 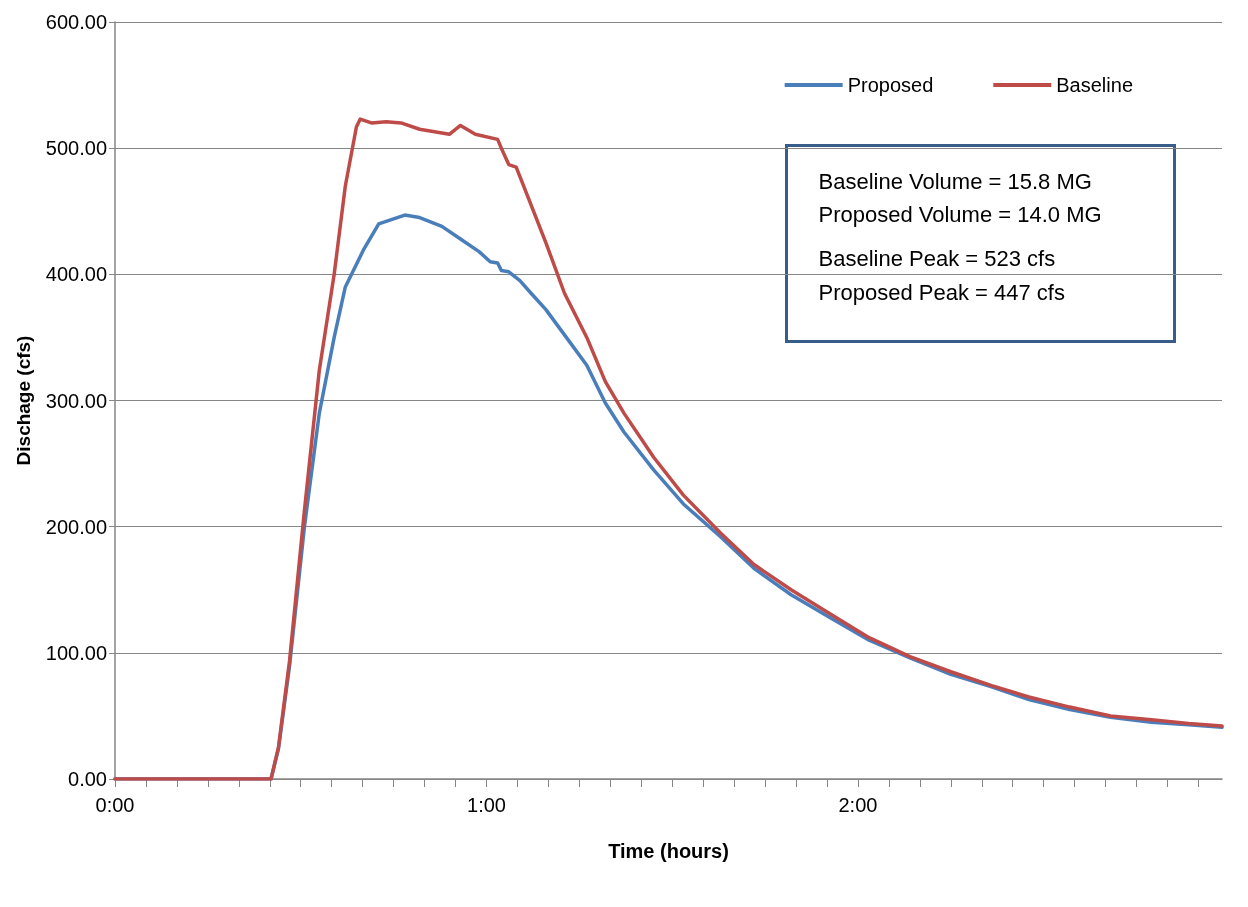 I want to click on annotation: Proposed Volume = 14.0 MG, so click(x=960, y=214).